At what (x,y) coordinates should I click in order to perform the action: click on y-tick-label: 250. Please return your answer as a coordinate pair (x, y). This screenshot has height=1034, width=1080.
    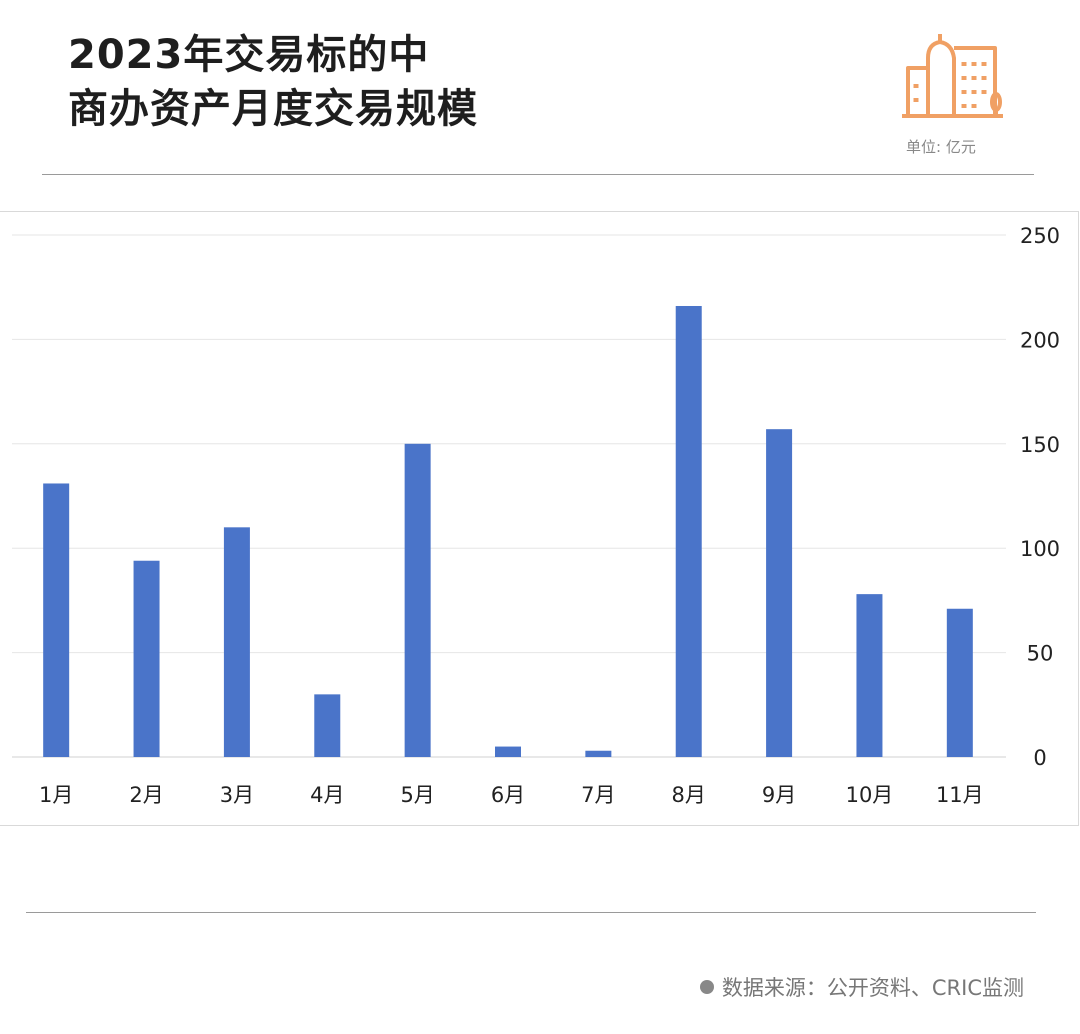
    Looking at the image, I should click on (1040, 236).